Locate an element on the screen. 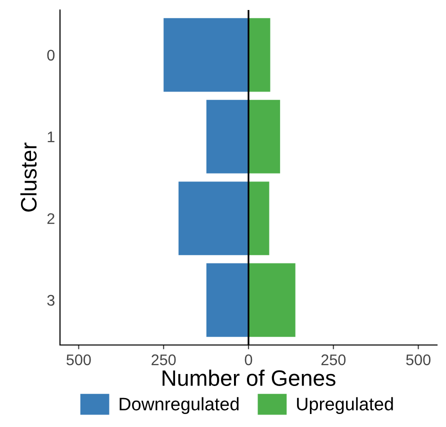 The height and width of the screenshot is (427, 446). y-tick-label: 1 is located at coordinates (51, 137).